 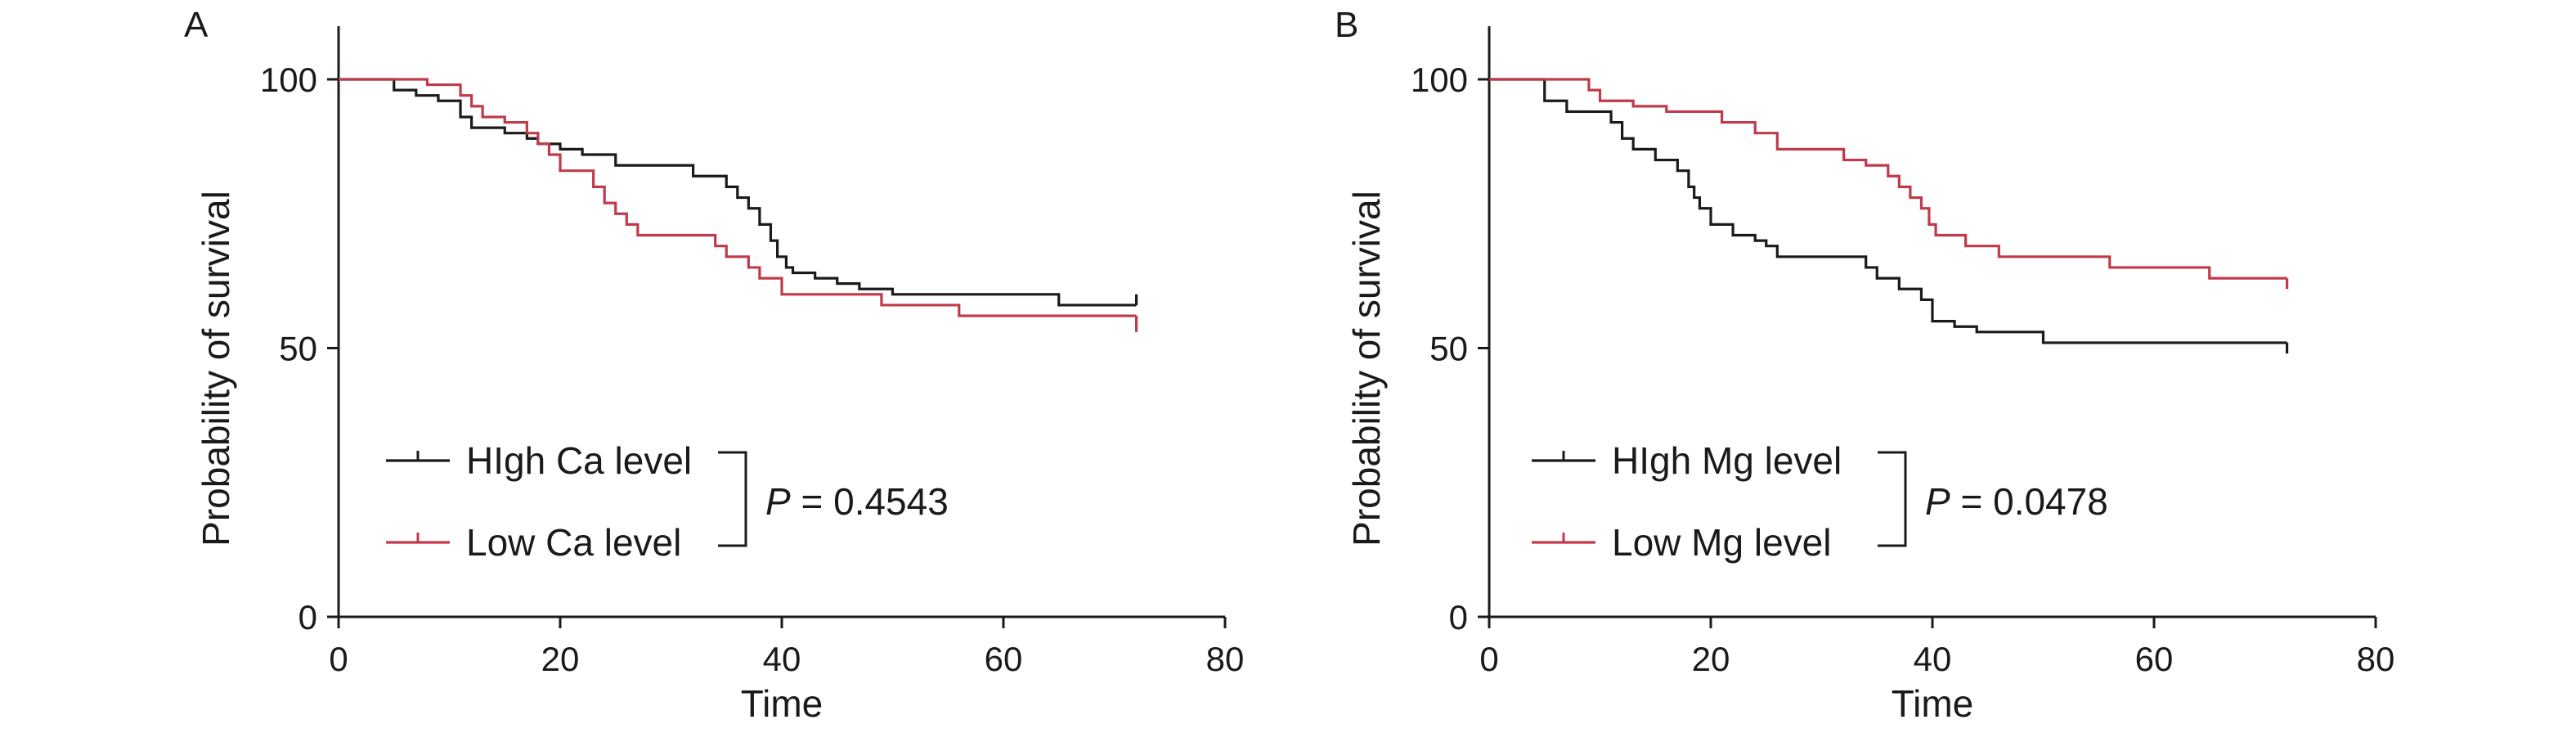 What do you see at coordinates (216, 368) in the screenshot?
I see `panel-a-y-axis-title: Probability of survival` at bounding box center [216, 368].